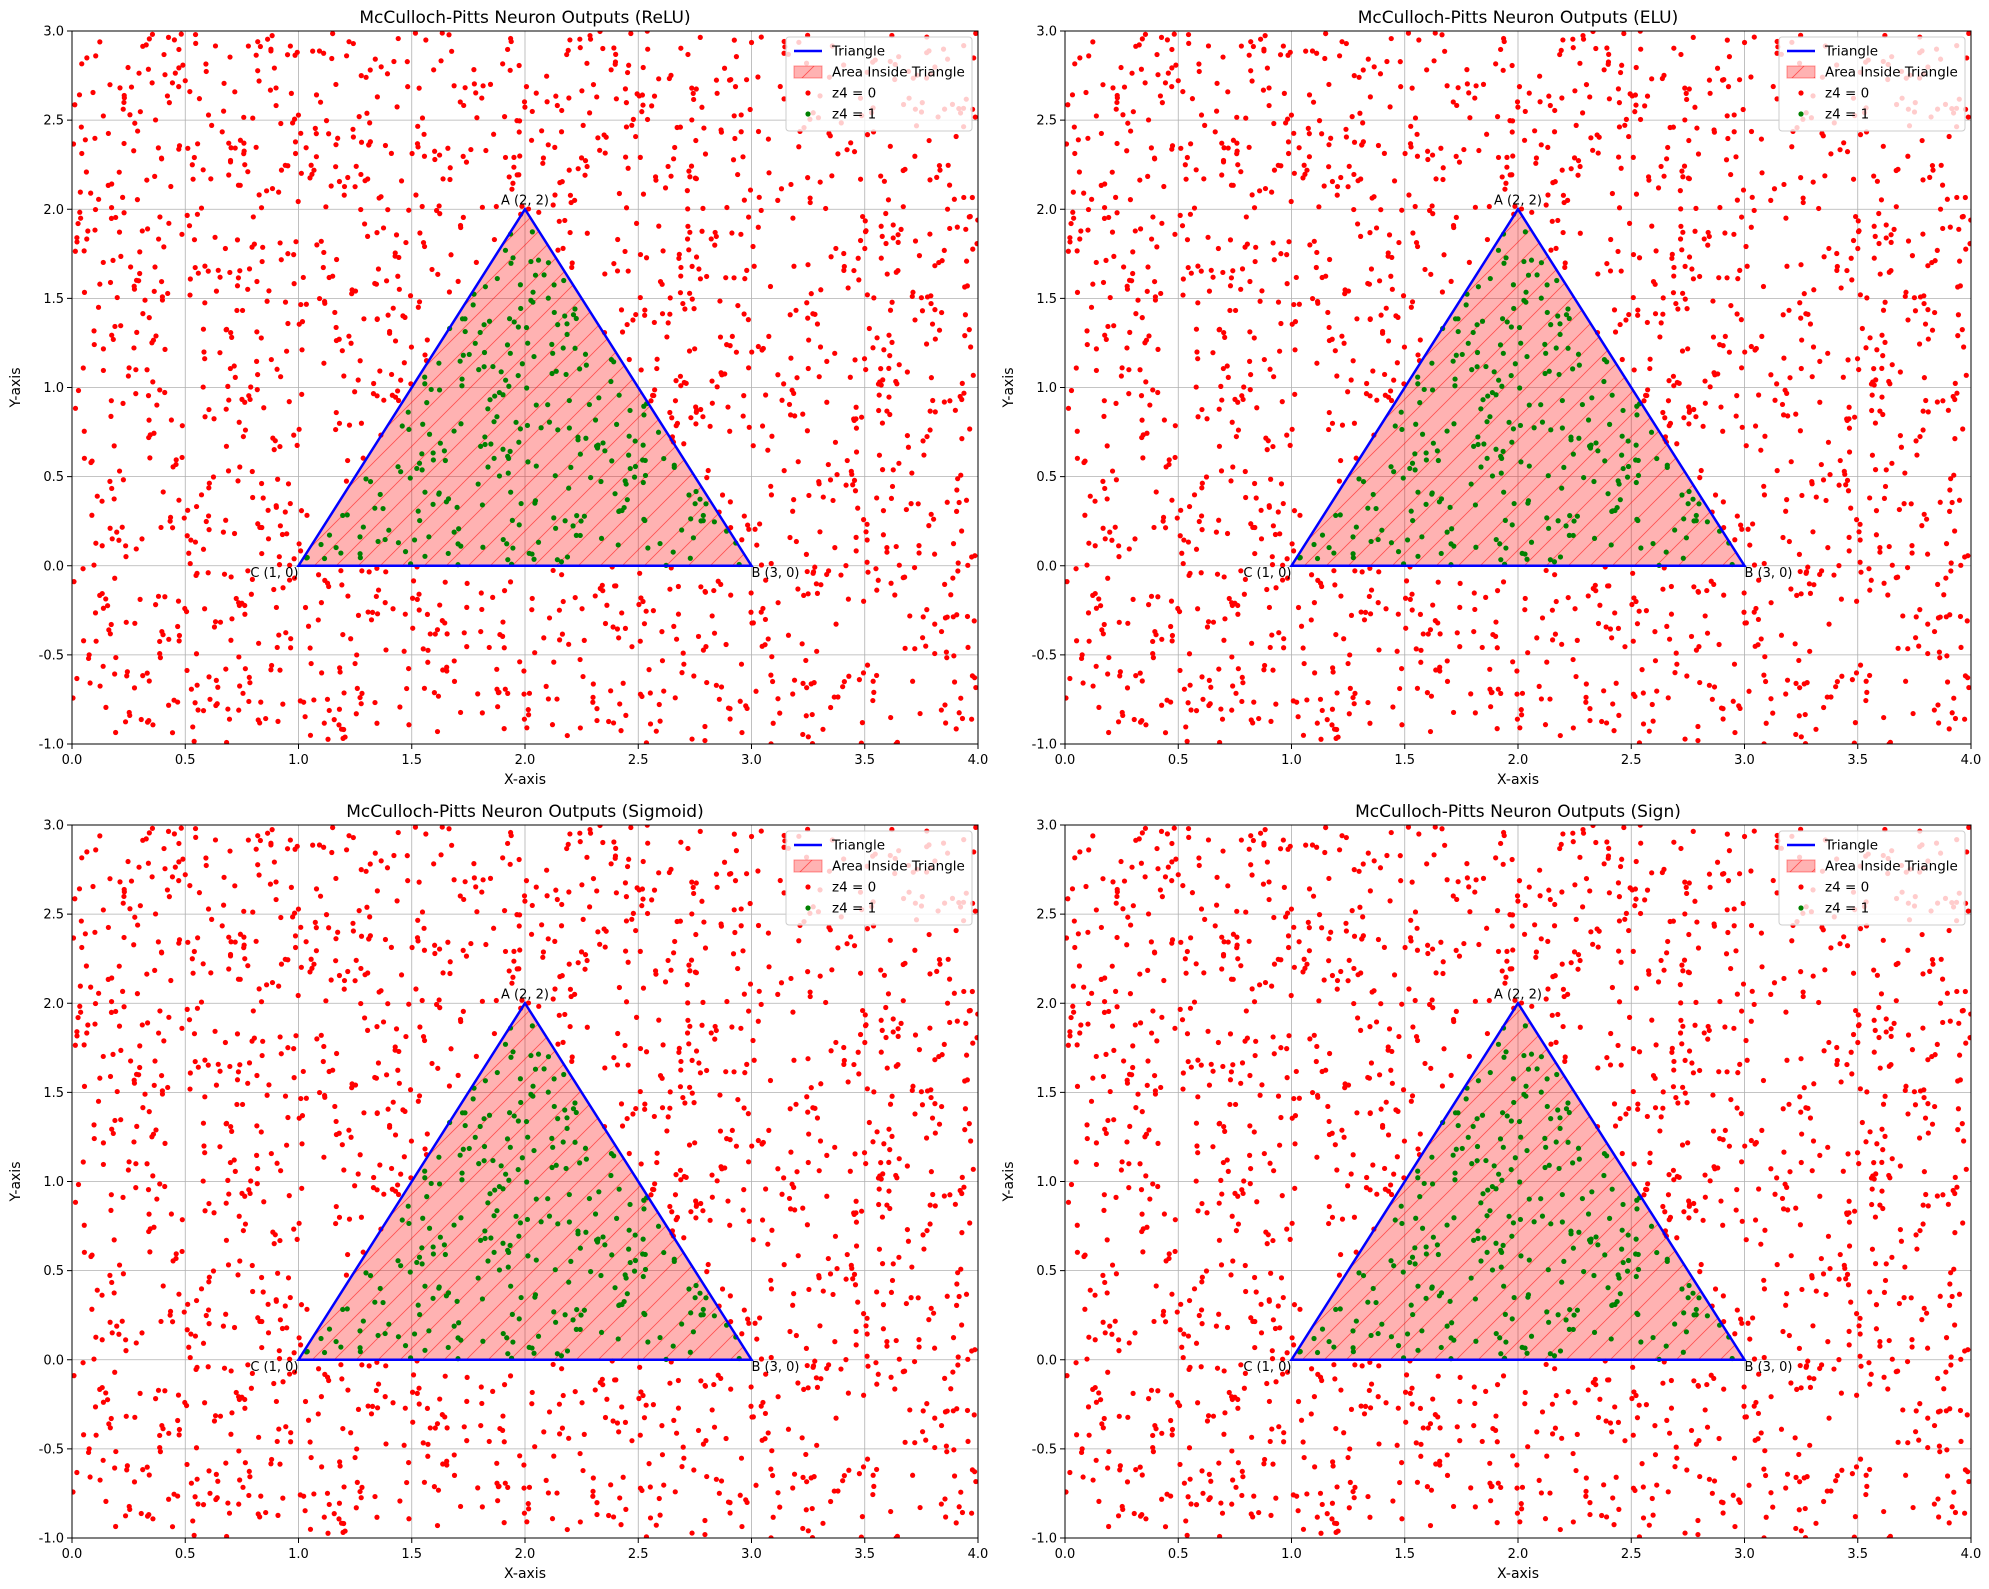 This screenshot has height=1589, width=1989. What do you see at coordinates (53, 299) in the screenshot?
I see `y-tick-label: 1.5` at bounding box center [53, 299].